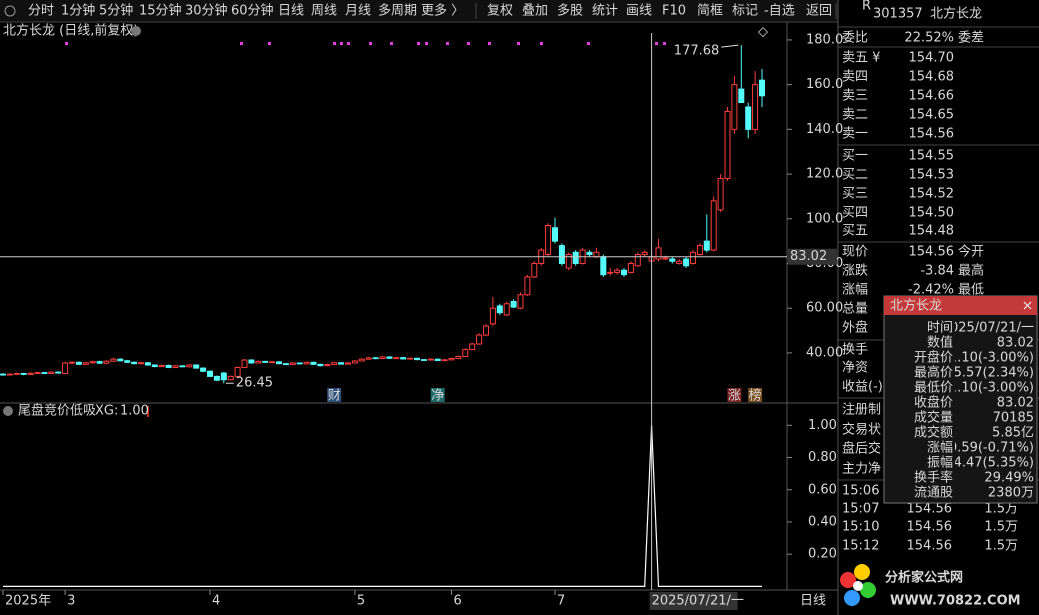  What do you see at coordinates (361, 601) in the screenshot?
I see `x-tick-label: 5` at bounding box center [361, 601].